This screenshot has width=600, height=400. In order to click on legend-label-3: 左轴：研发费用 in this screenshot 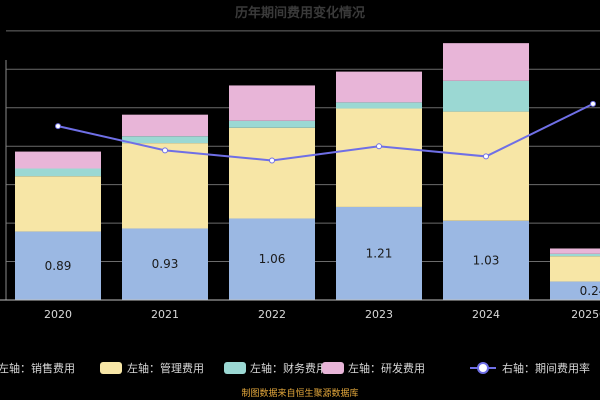, I will do `click(386, 368)`.